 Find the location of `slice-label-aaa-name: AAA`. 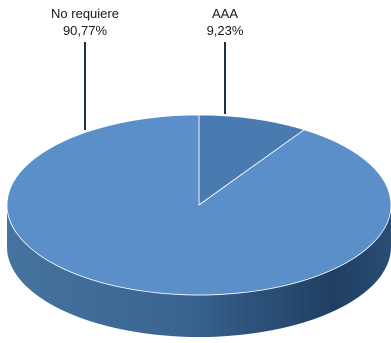

slice-label-aaa-name: AAA is located at coordinates (225, 13).